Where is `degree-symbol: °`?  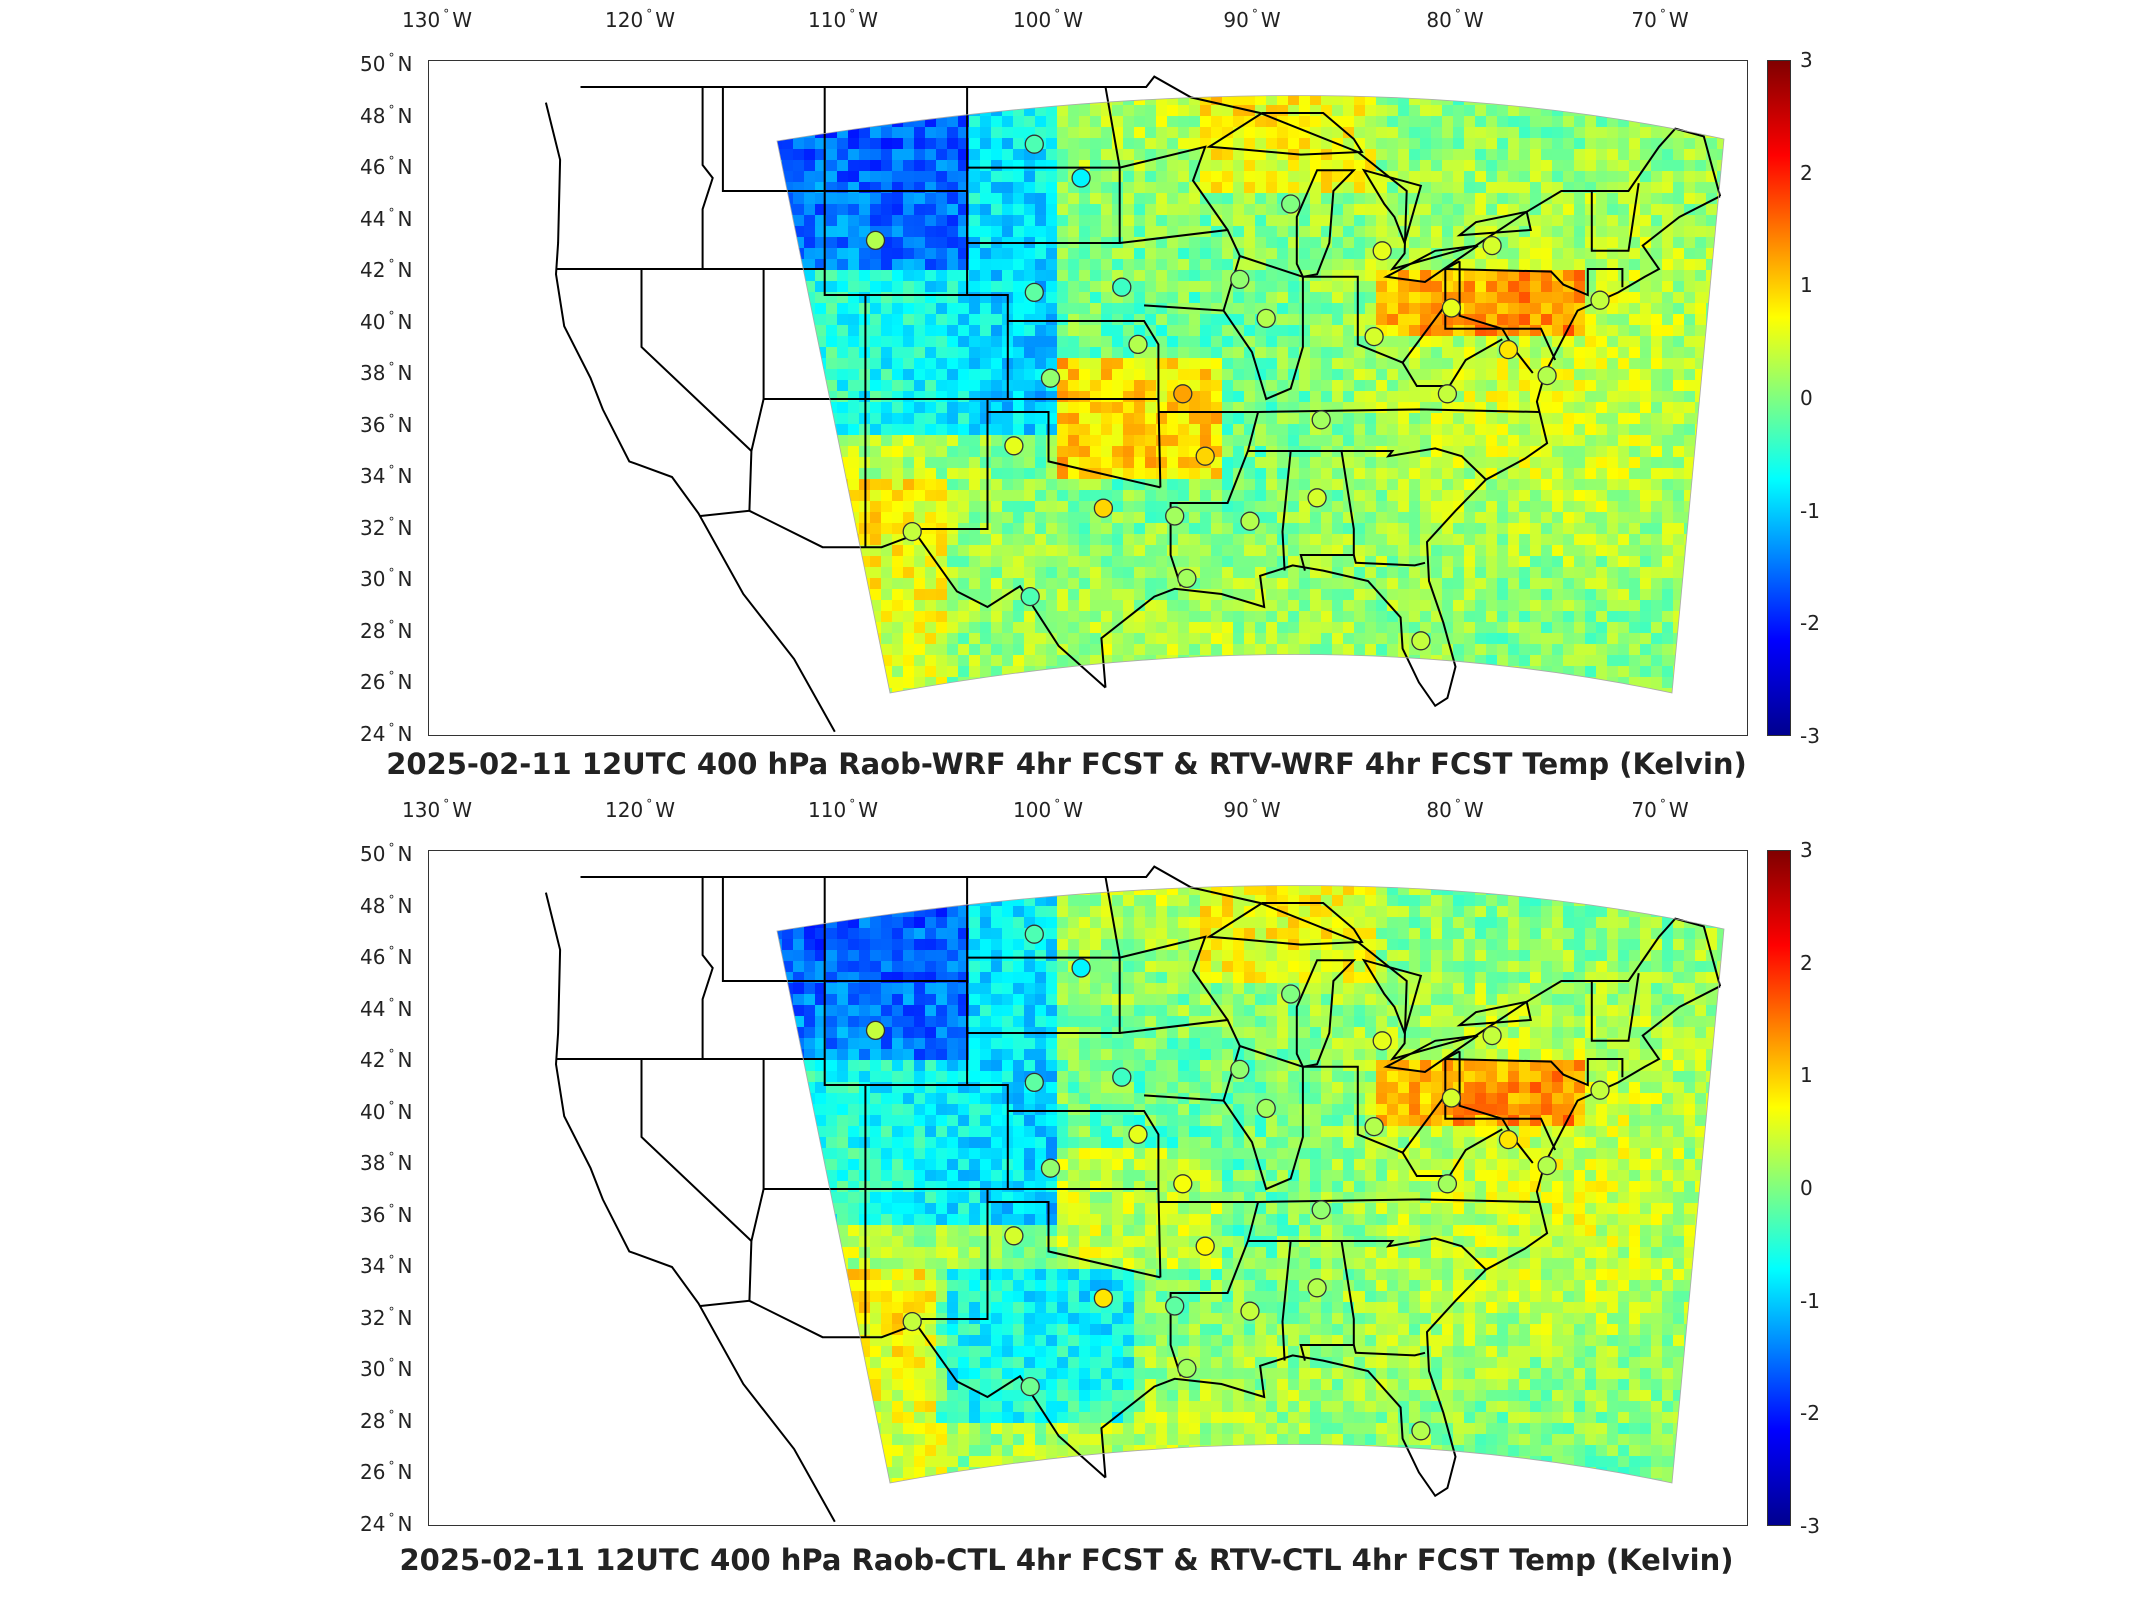 degree-symbol: ° is located at coordinates (391, 470).